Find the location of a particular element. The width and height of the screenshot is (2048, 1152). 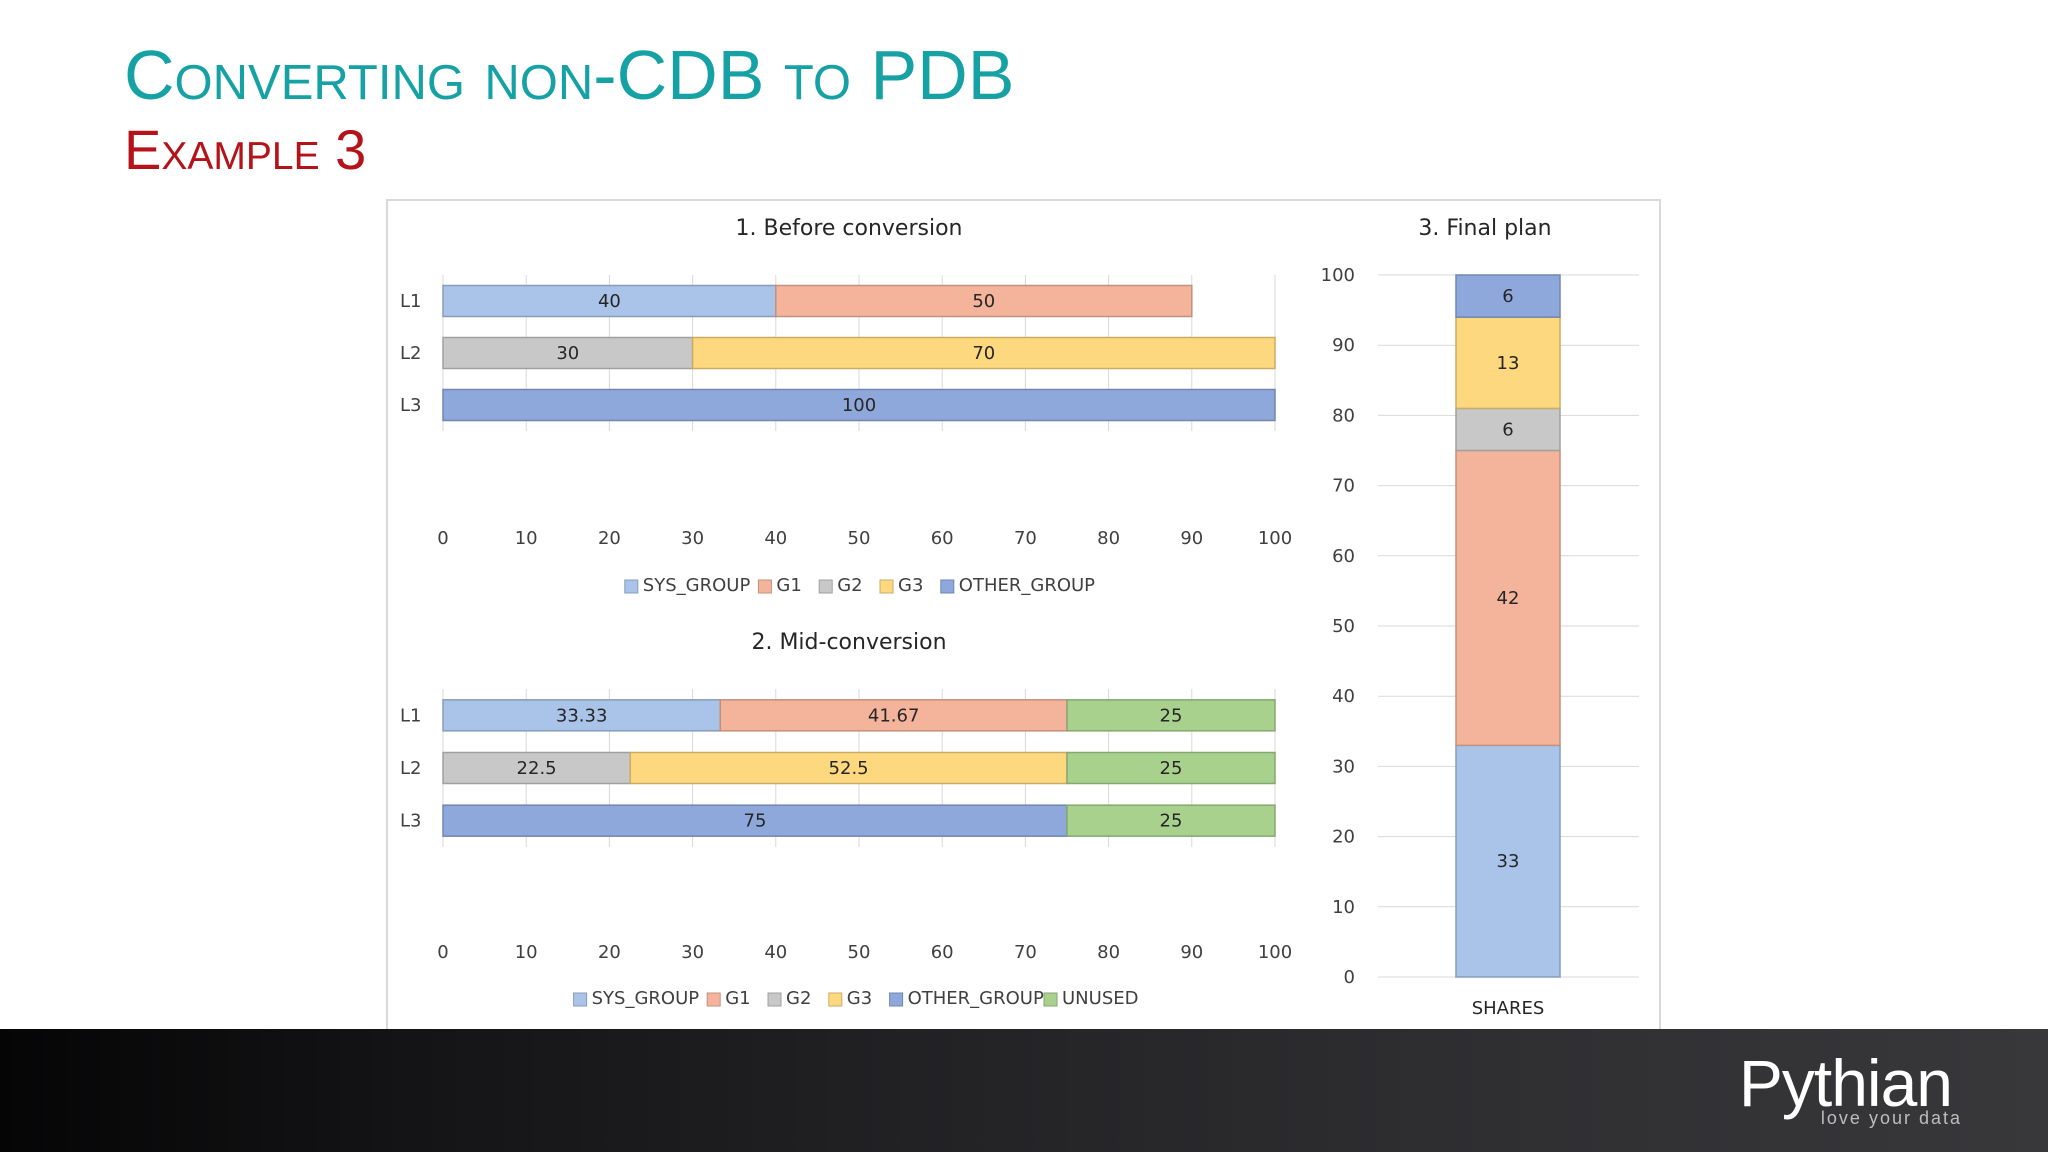

pythian-logo: Pythian is located at coordinates (1845, 1083).